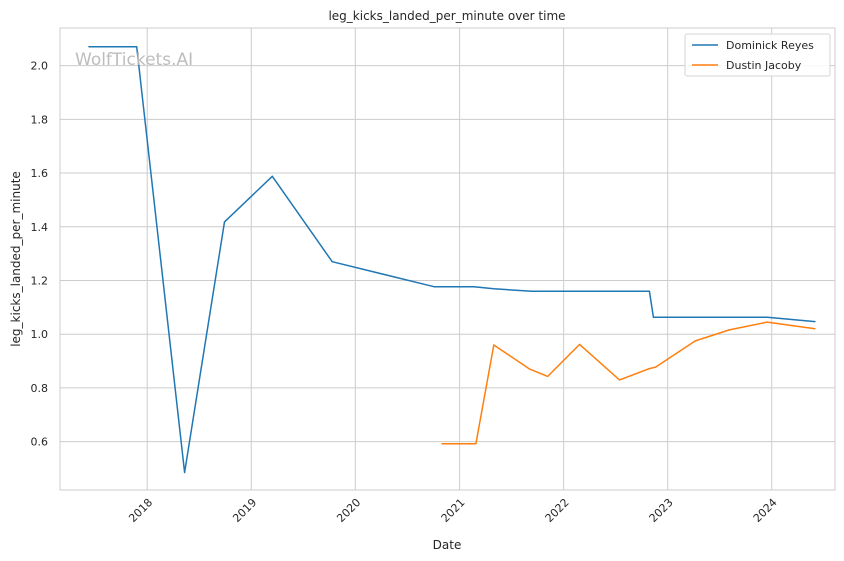 This screenshot has height=561, width=844. I want to click on legend-label-dustin-jacoby: Dustin Jacoby, so click(764, 65).